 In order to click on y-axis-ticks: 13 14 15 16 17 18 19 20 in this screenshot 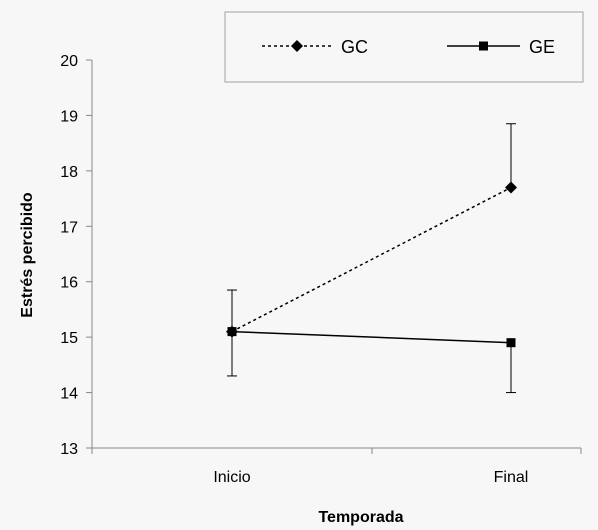, I will do `click(76, 255)`.